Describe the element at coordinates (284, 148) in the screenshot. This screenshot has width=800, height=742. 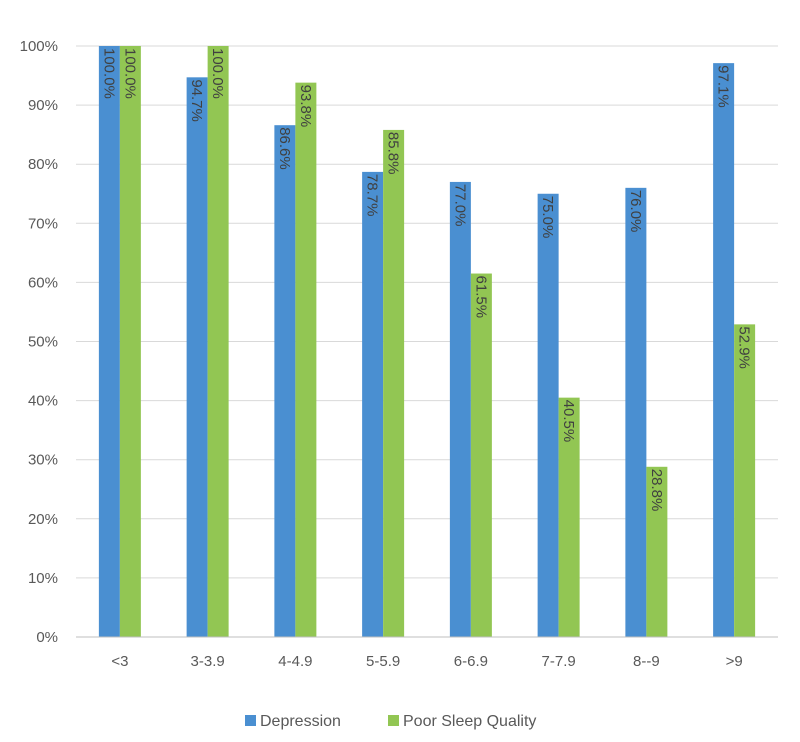
I see `data-label: 86.6%` at that location.